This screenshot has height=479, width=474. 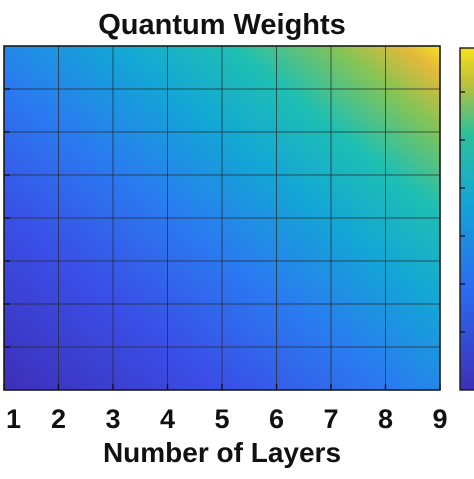 What do you see at coordinates (13, 419) in the screenshot?
I see `x-tick-label: 1` at bounding box center [13, 419].